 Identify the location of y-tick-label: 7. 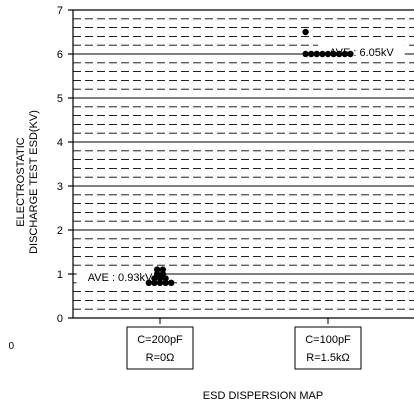
(60, 11).